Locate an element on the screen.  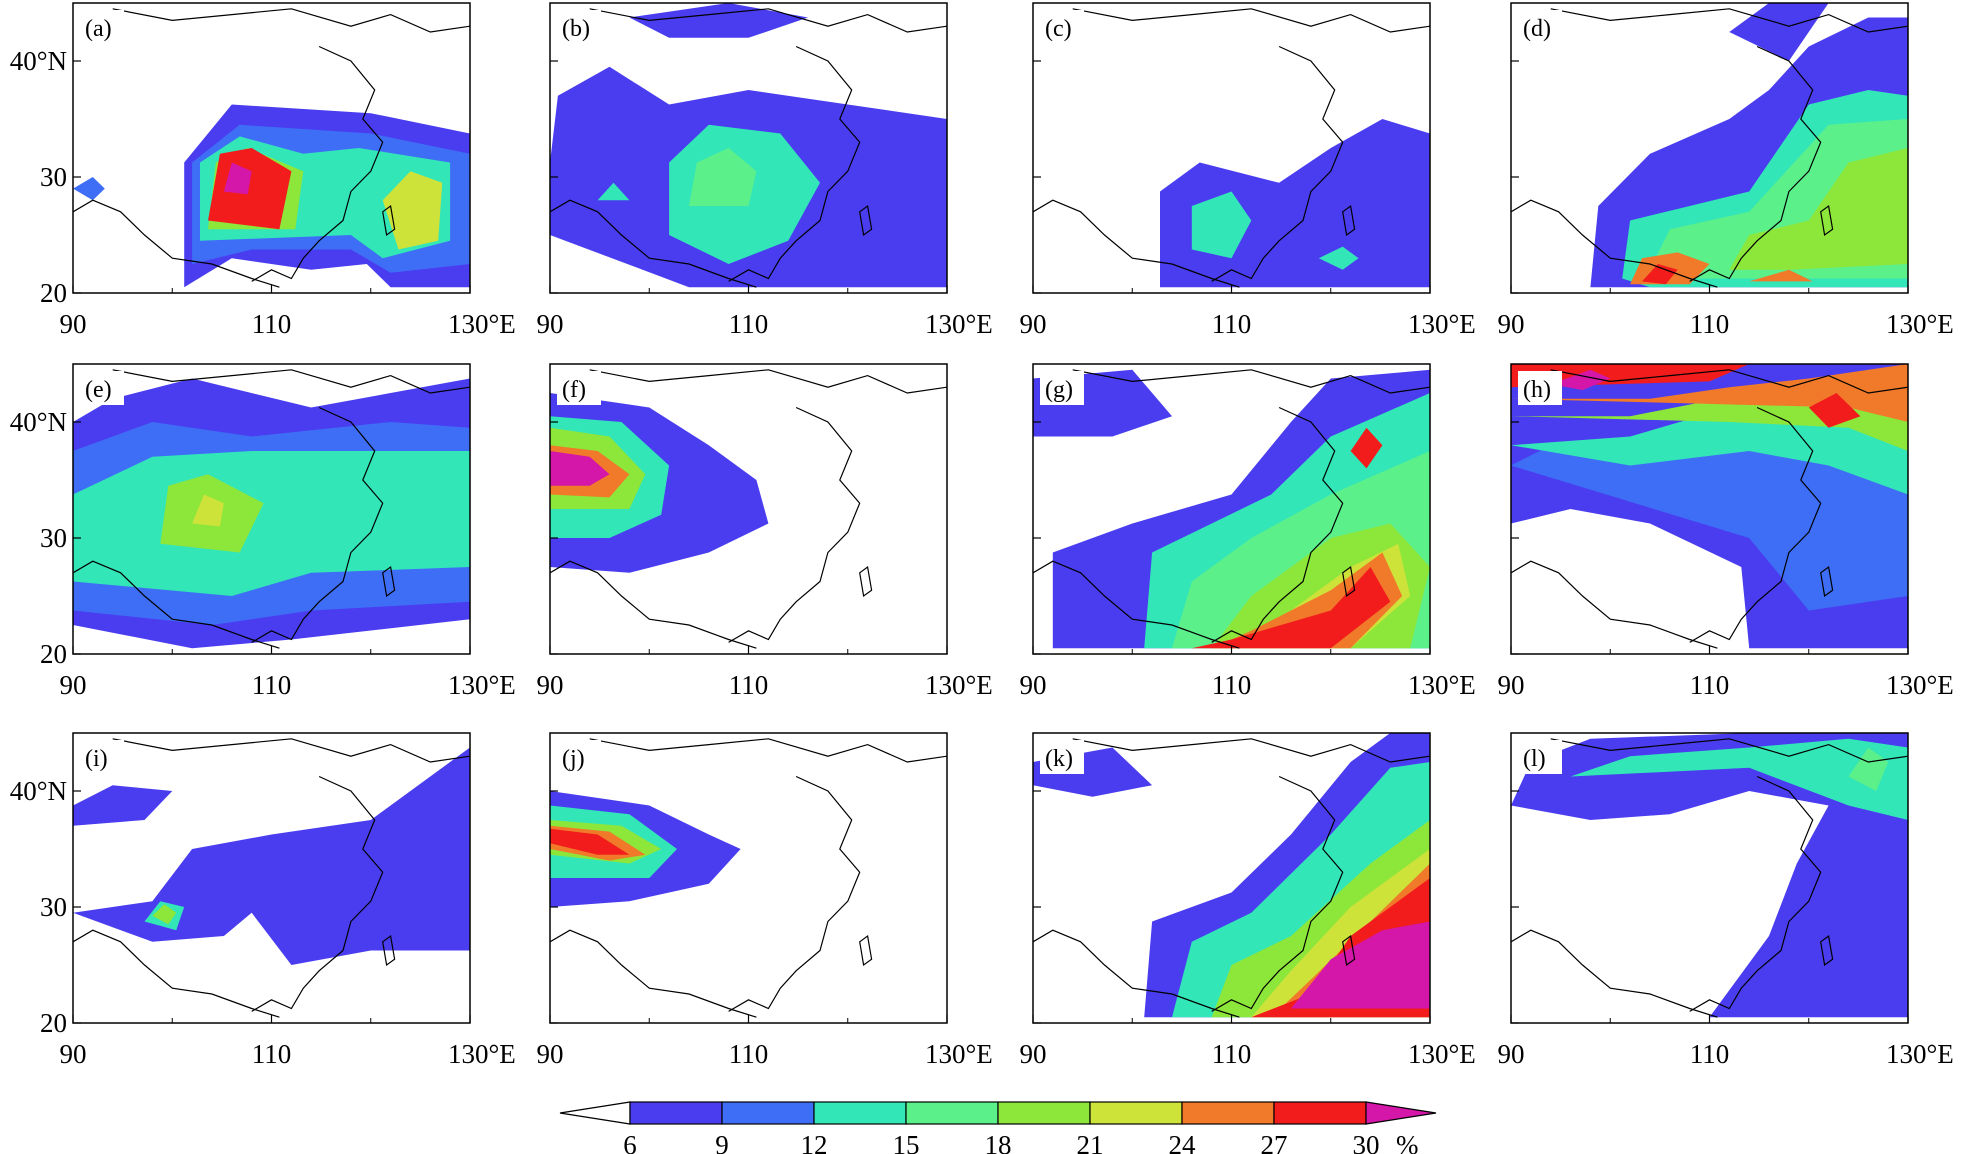
map-panel: (j) 90 110 130°E is located at coordinates (765, 900).